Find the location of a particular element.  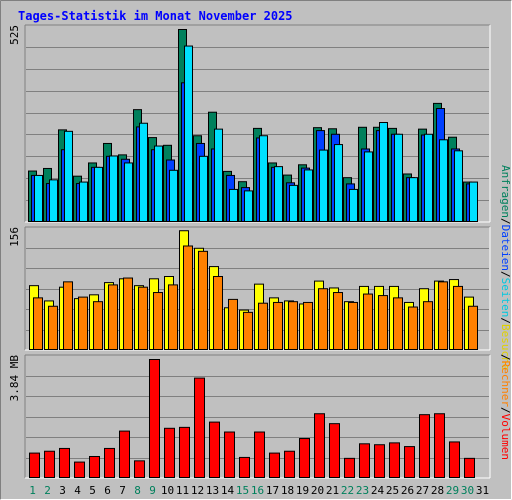

x-tick-label-day-24: 24 is located at coordinates (378, 490).